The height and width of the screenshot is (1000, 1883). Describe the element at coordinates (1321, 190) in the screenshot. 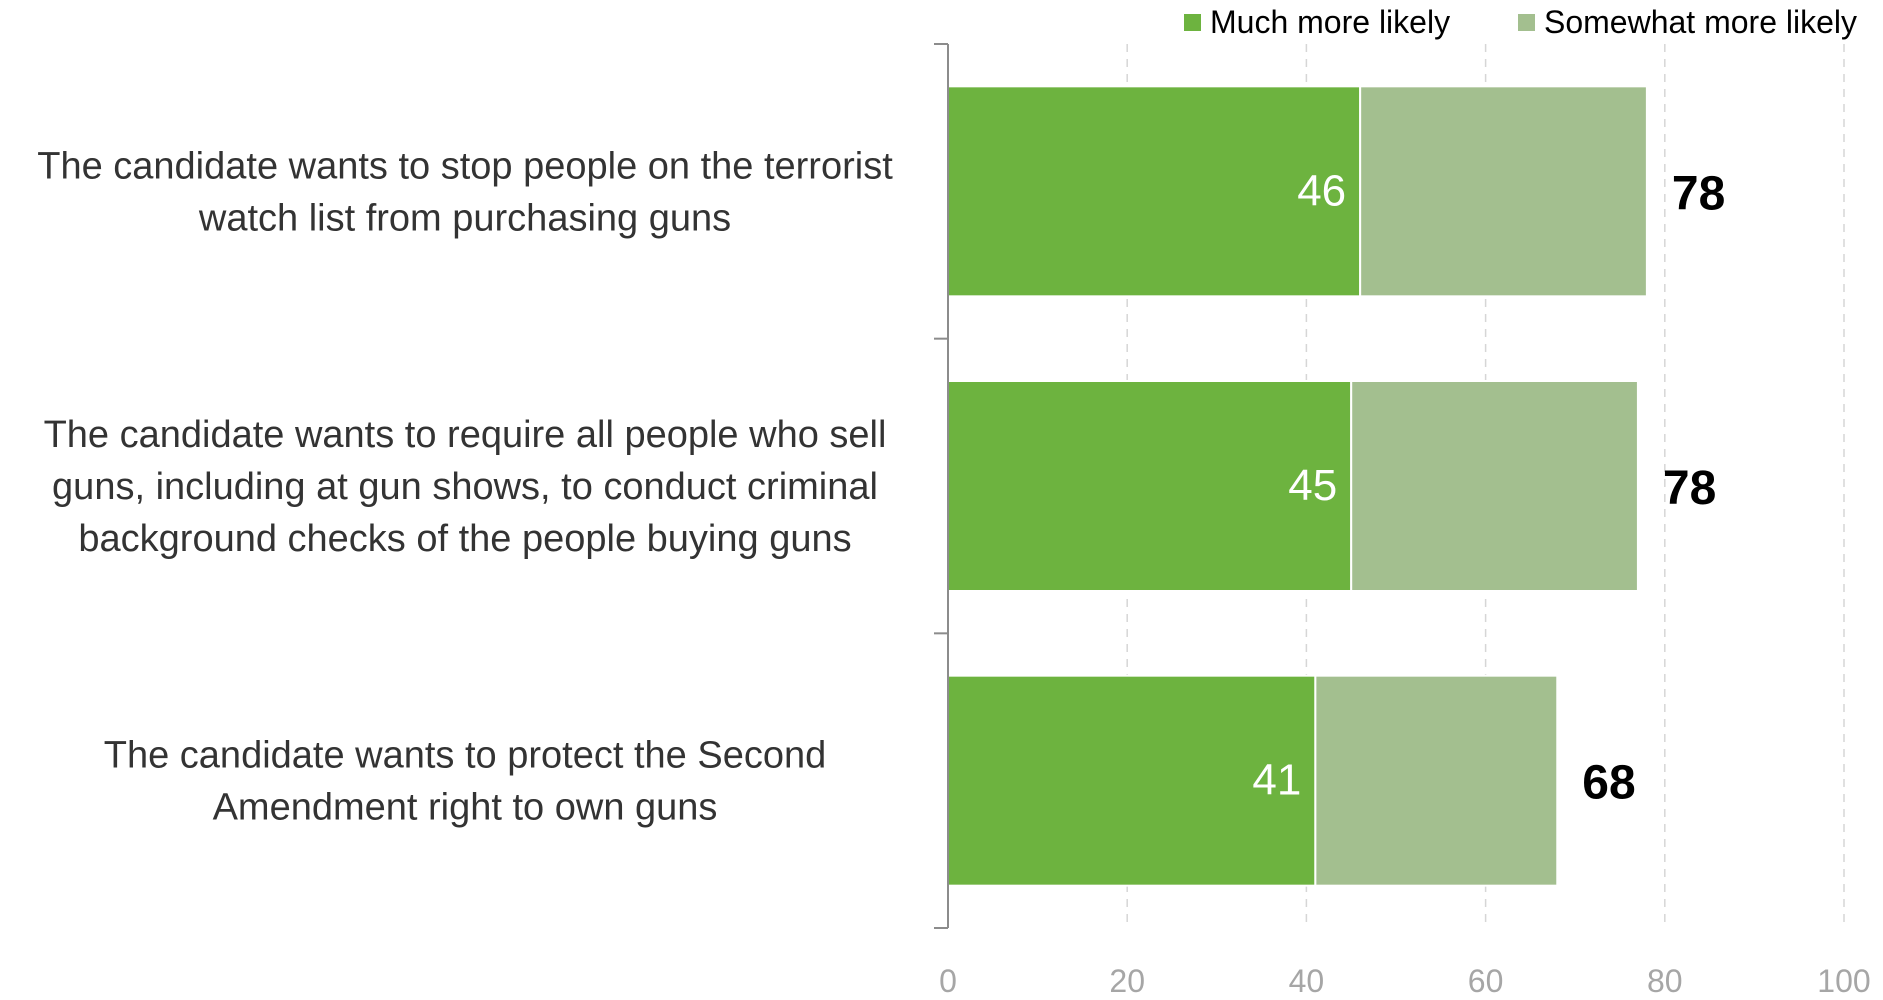

I see `data-label: 46` at that location.